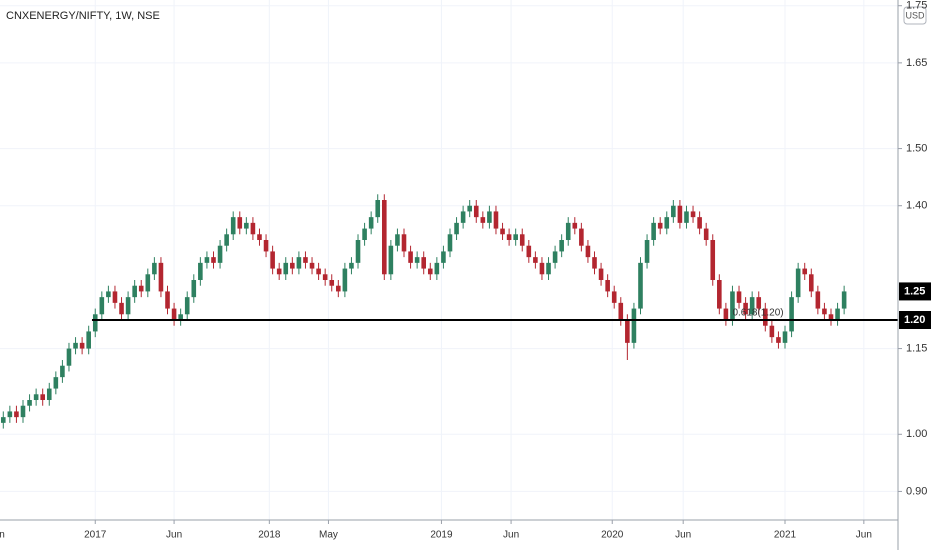 The image size is (932, 550). I want to click on x-tick-label: 2020, so click(612, 535).